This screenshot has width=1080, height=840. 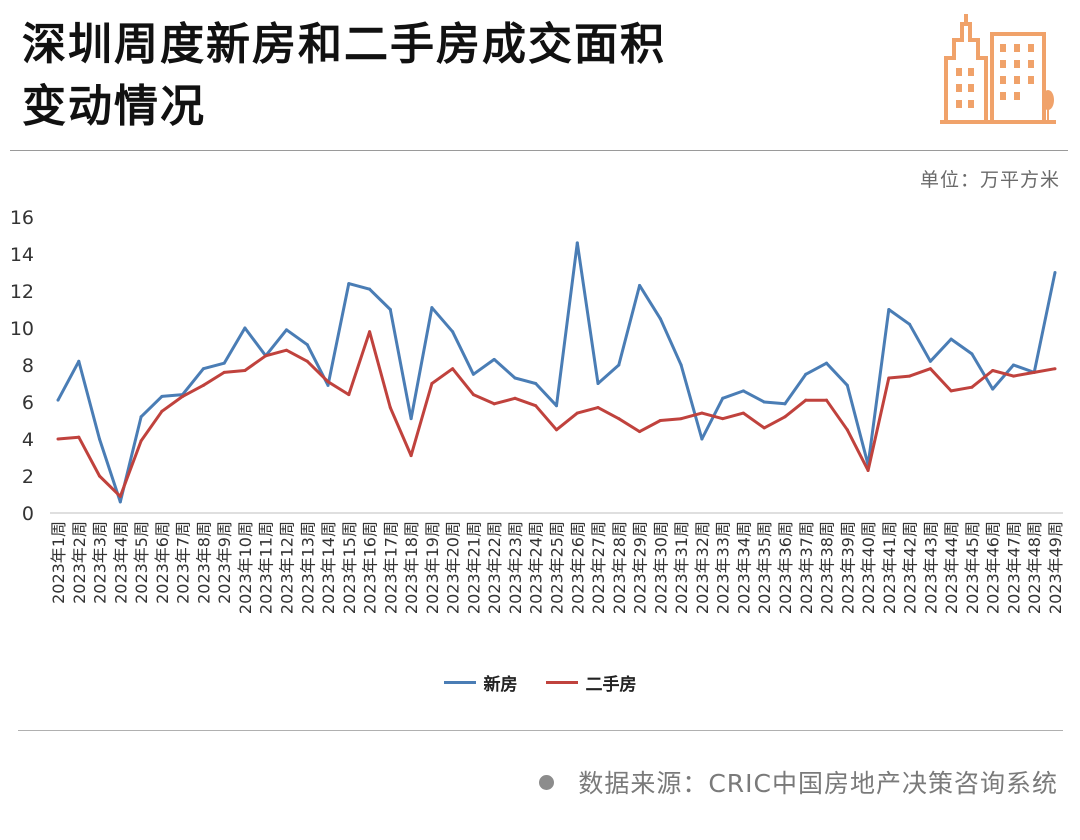 I want to click on x-tick-label: 2023年8周, so click(x=203, y=562).